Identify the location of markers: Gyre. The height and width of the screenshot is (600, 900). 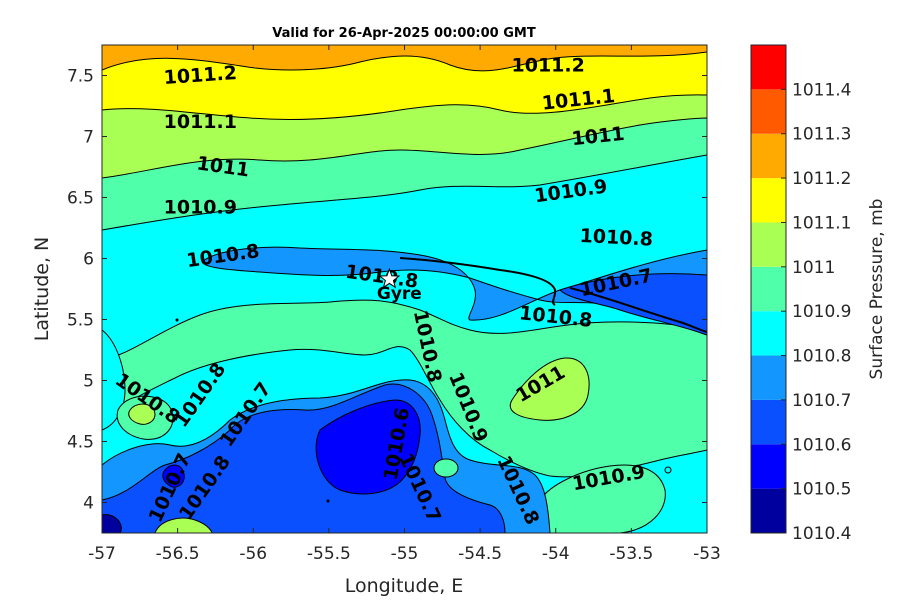
(399, 285).